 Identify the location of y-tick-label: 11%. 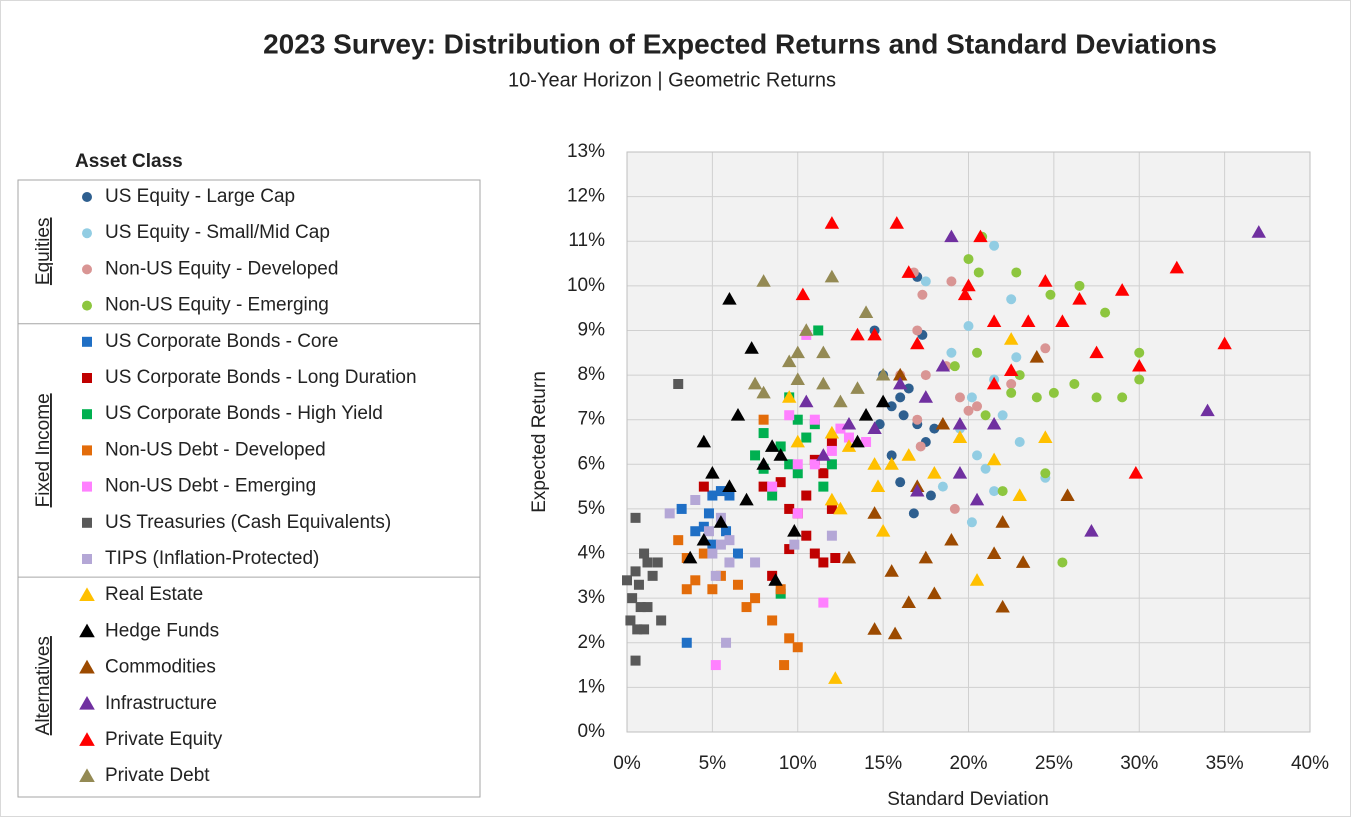
(586, 240).